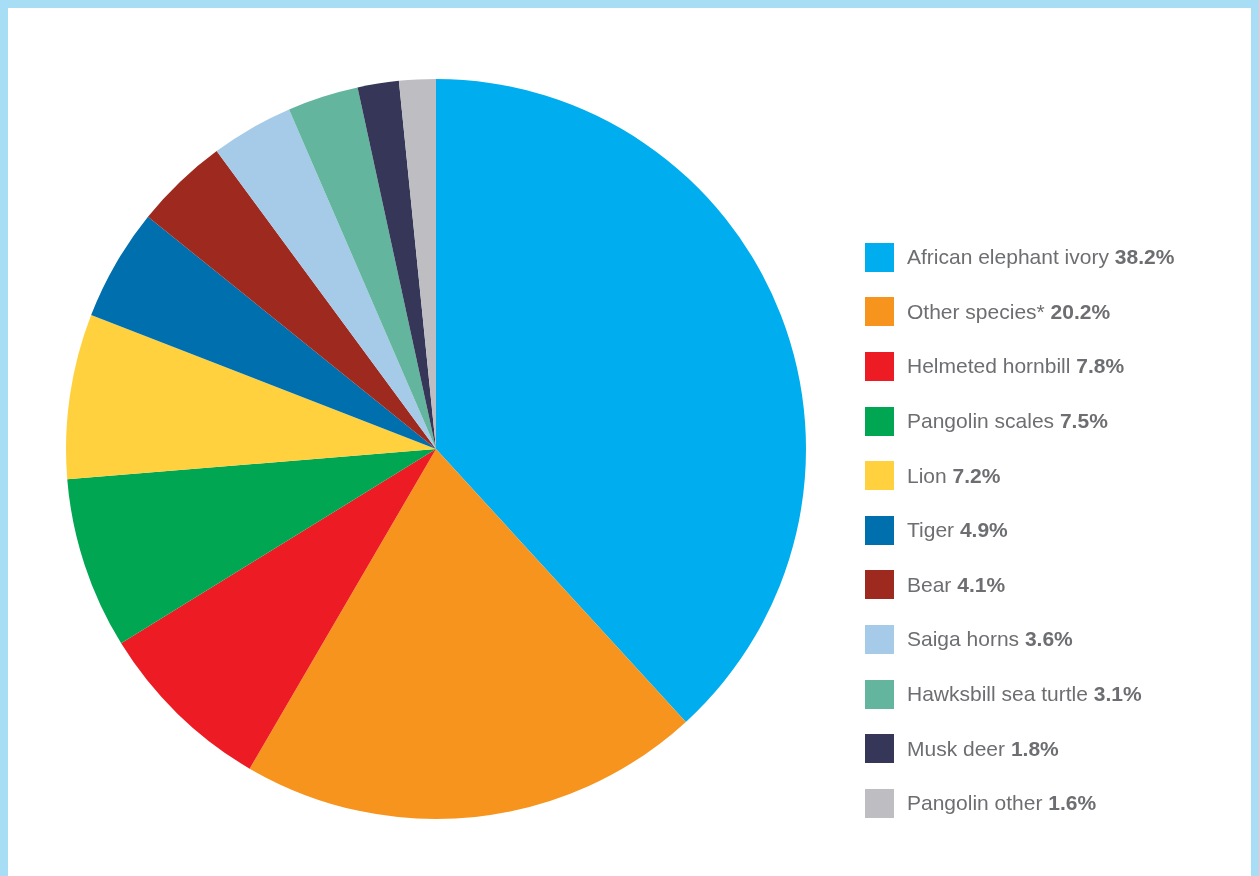 The width and height of the screenshot is (1259, 876). I want to click on data-label: 7.5%, so click(1083, 421).